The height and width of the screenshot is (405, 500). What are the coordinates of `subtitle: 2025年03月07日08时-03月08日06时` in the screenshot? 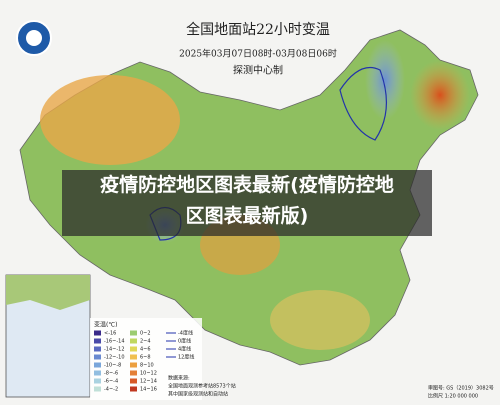 It's located at (258, 54).